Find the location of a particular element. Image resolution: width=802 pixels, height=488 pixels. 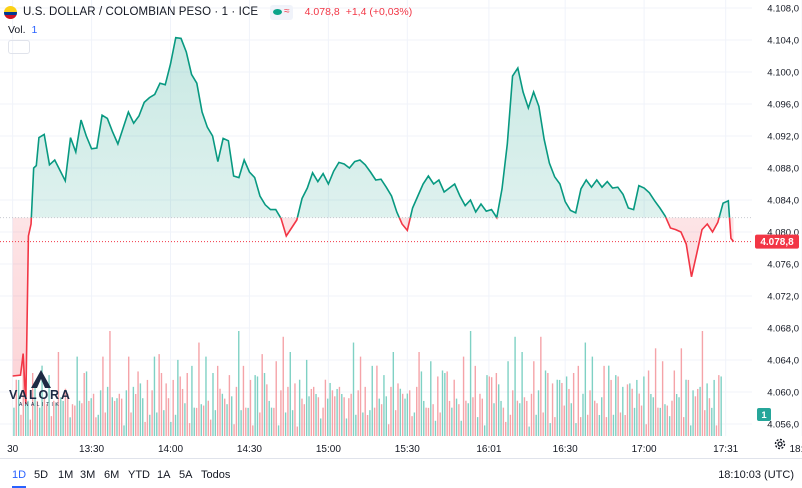

timeframe-3m: 3M is located at coordinates (88, 475).